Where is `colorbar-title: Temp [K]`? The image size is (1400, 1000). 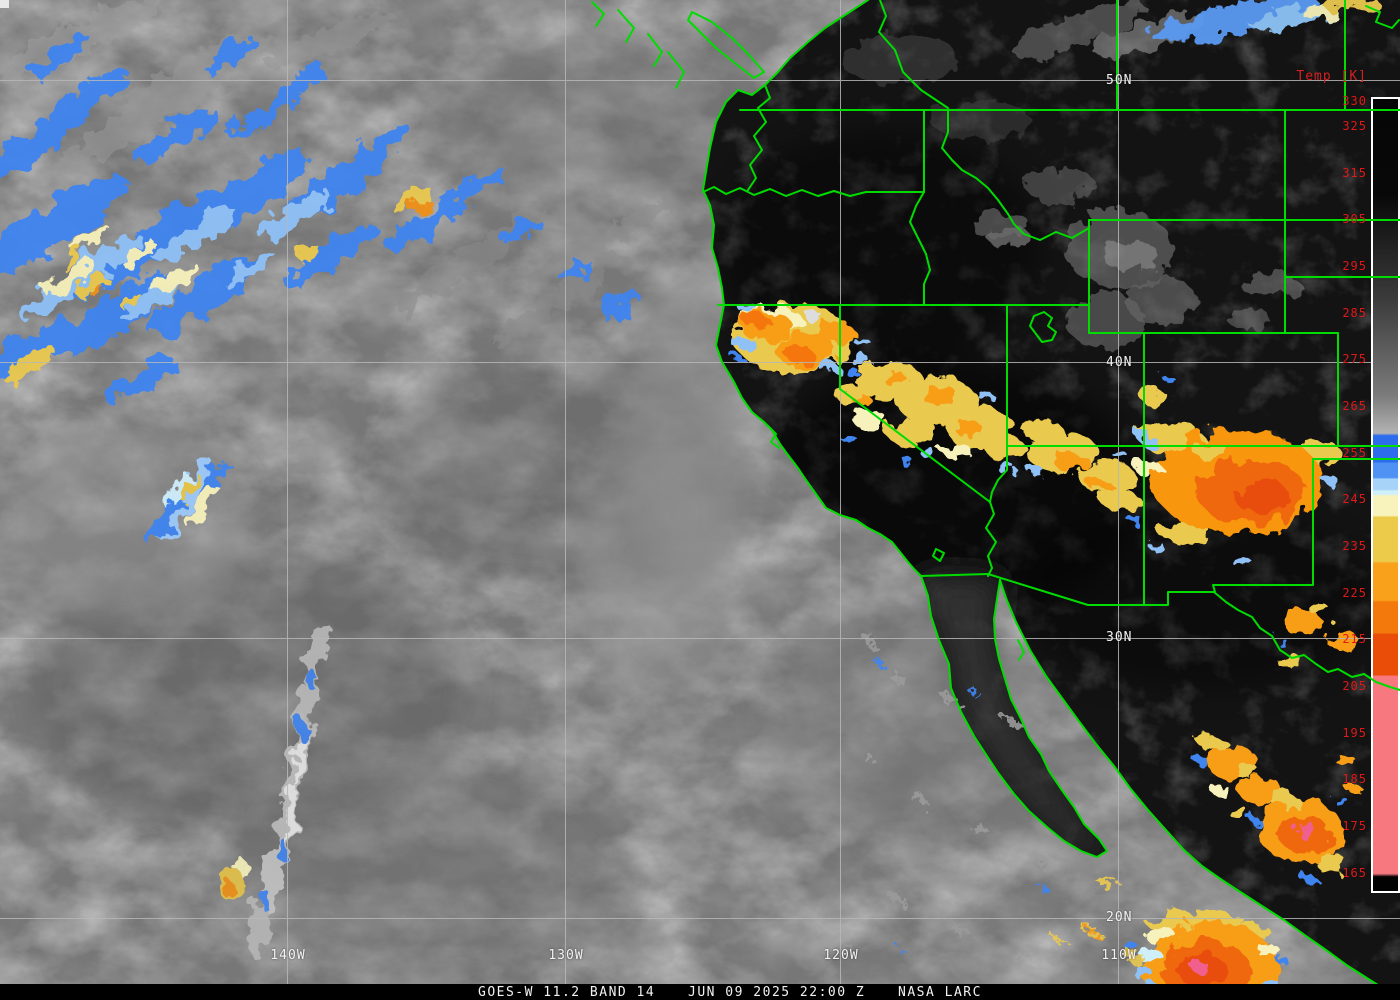
colorbar-title: Temp [K] is located at coordinates (1331, 76).